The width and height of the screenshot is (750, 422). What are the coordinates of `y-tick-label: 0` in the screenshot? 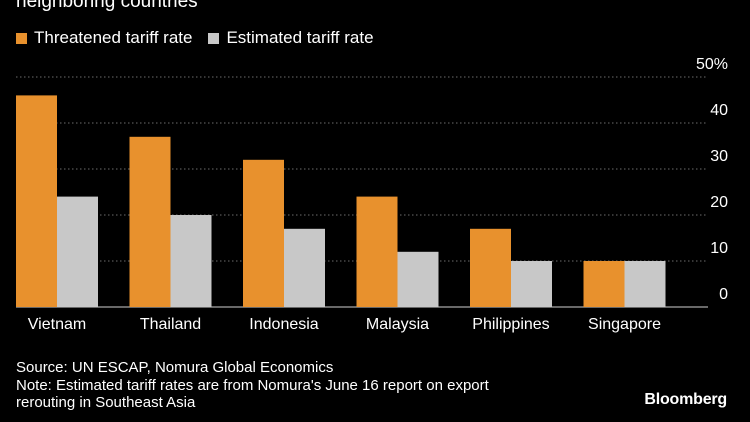 It's located at (723, 294).